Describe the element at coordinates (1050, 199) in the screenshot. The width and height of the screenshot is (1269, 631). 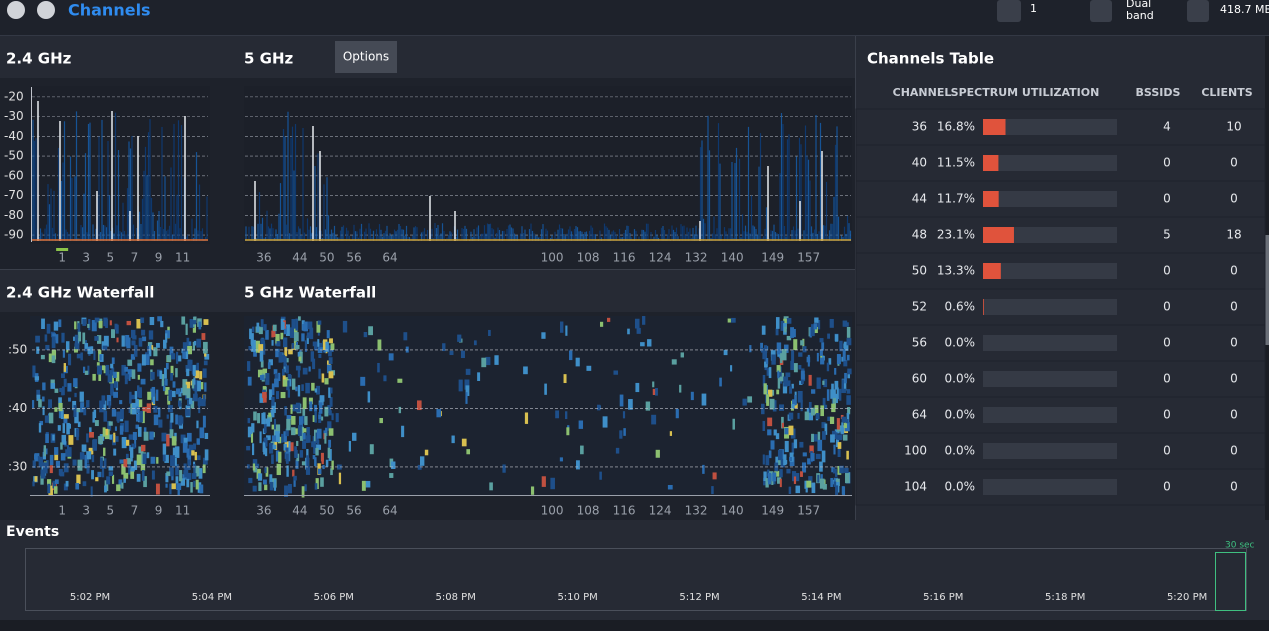
I see `util-track` at that location.